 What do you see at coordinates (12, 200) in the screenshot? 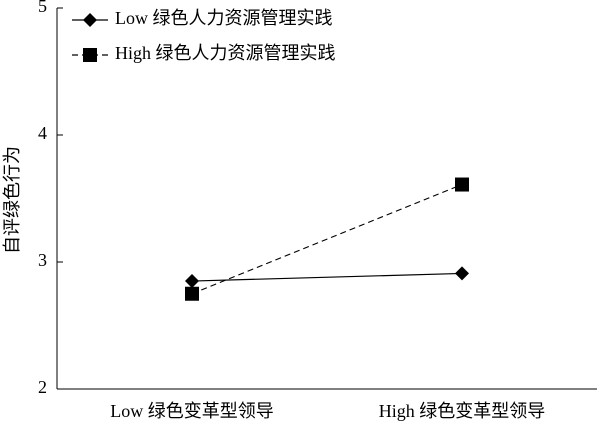
I see `y-axis-label: 自评绿色行为` at bounding box center [12, 200].